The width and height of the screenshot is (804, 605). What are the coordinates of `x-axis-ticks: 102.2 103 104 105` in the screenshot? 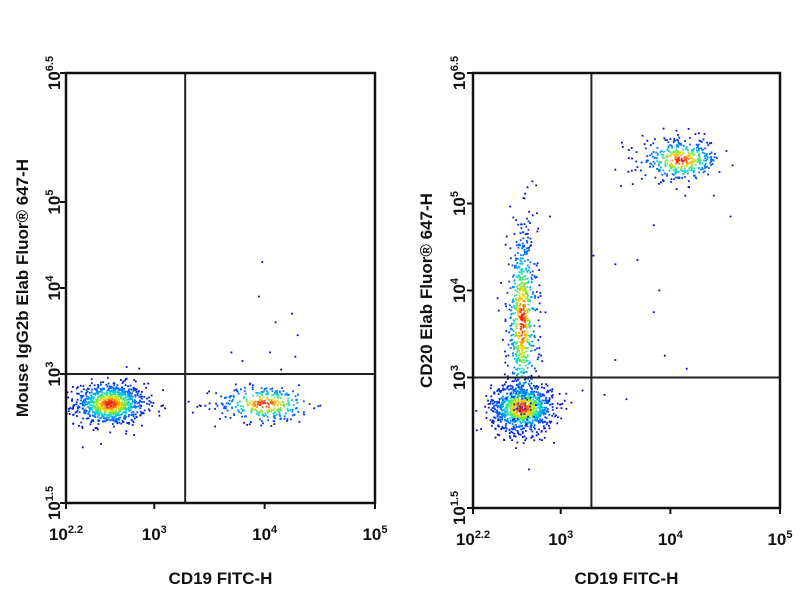 It's located at (218, 523).